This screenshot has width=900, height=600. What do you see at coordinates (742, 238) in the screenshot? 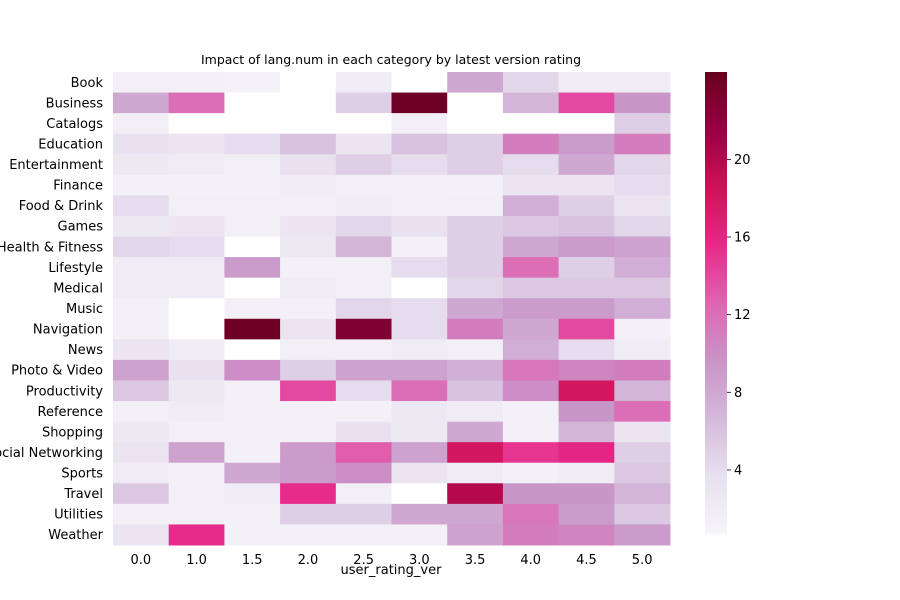
I see `colorbar-tick-label: 16` at bounding box center [742, 238].